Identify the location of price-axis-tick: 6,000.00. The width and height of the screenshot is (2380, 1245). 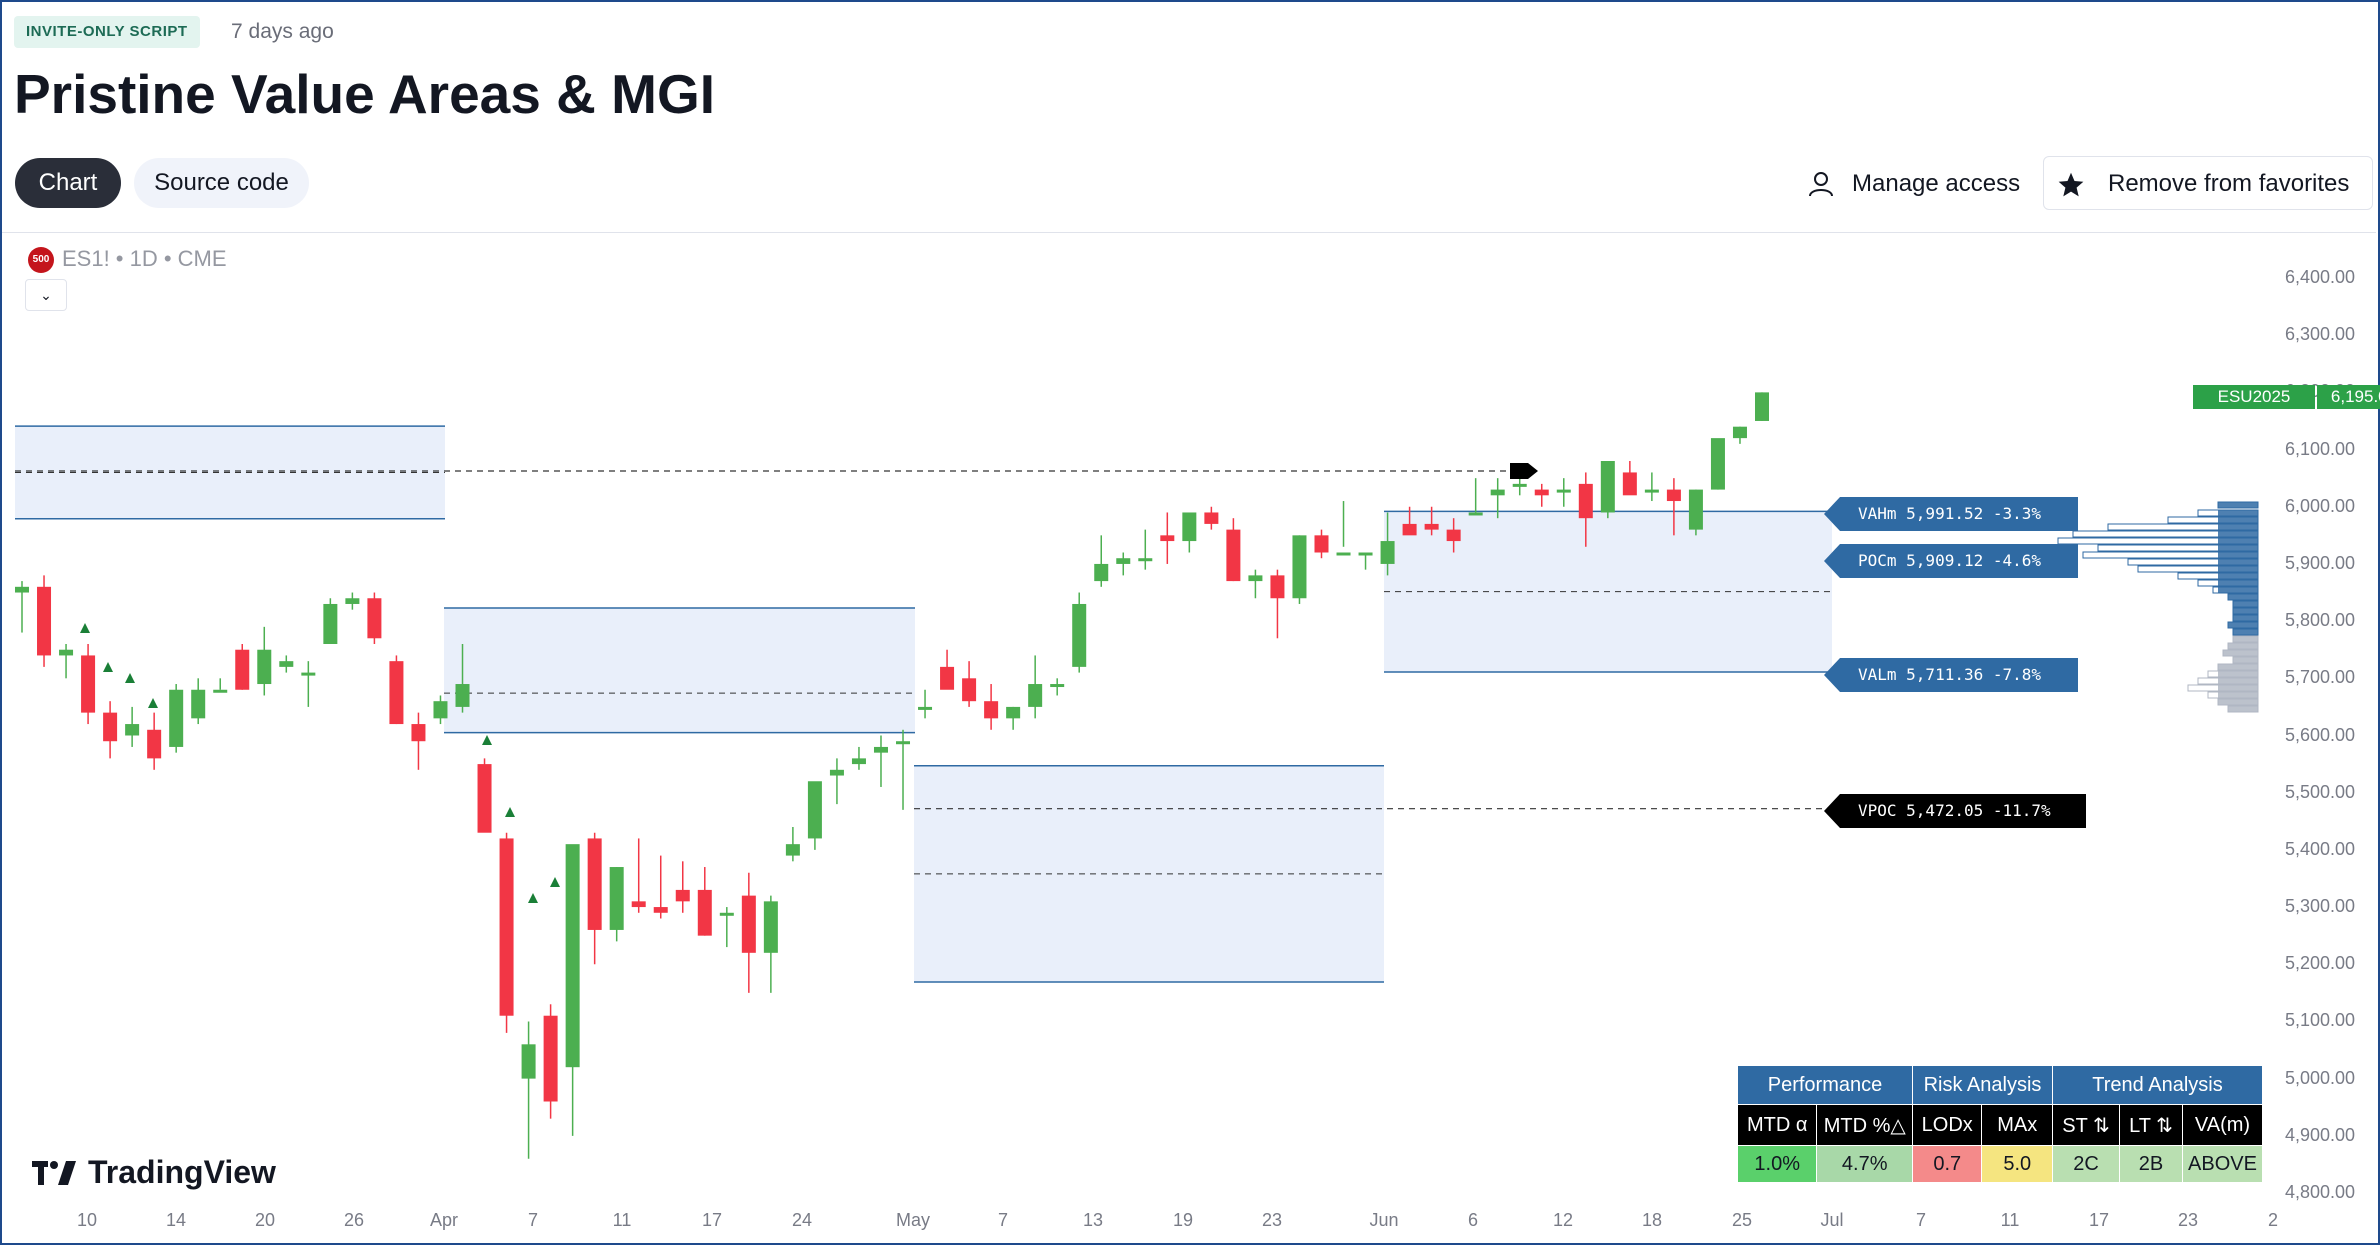
(2320, 505).